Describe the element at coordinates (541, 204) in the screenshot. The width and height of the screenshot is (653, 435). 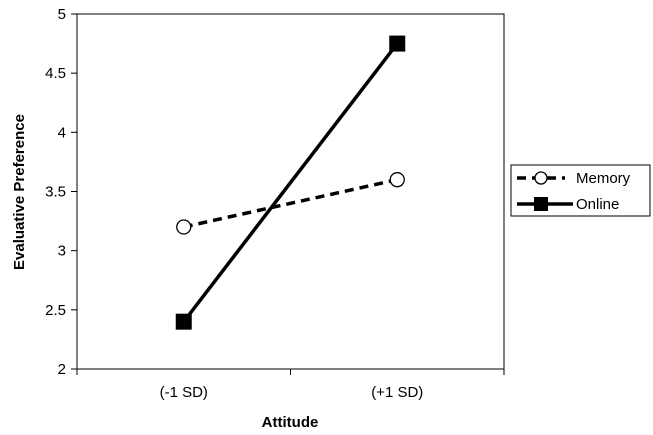
I see `legend-online-marker` at that location.